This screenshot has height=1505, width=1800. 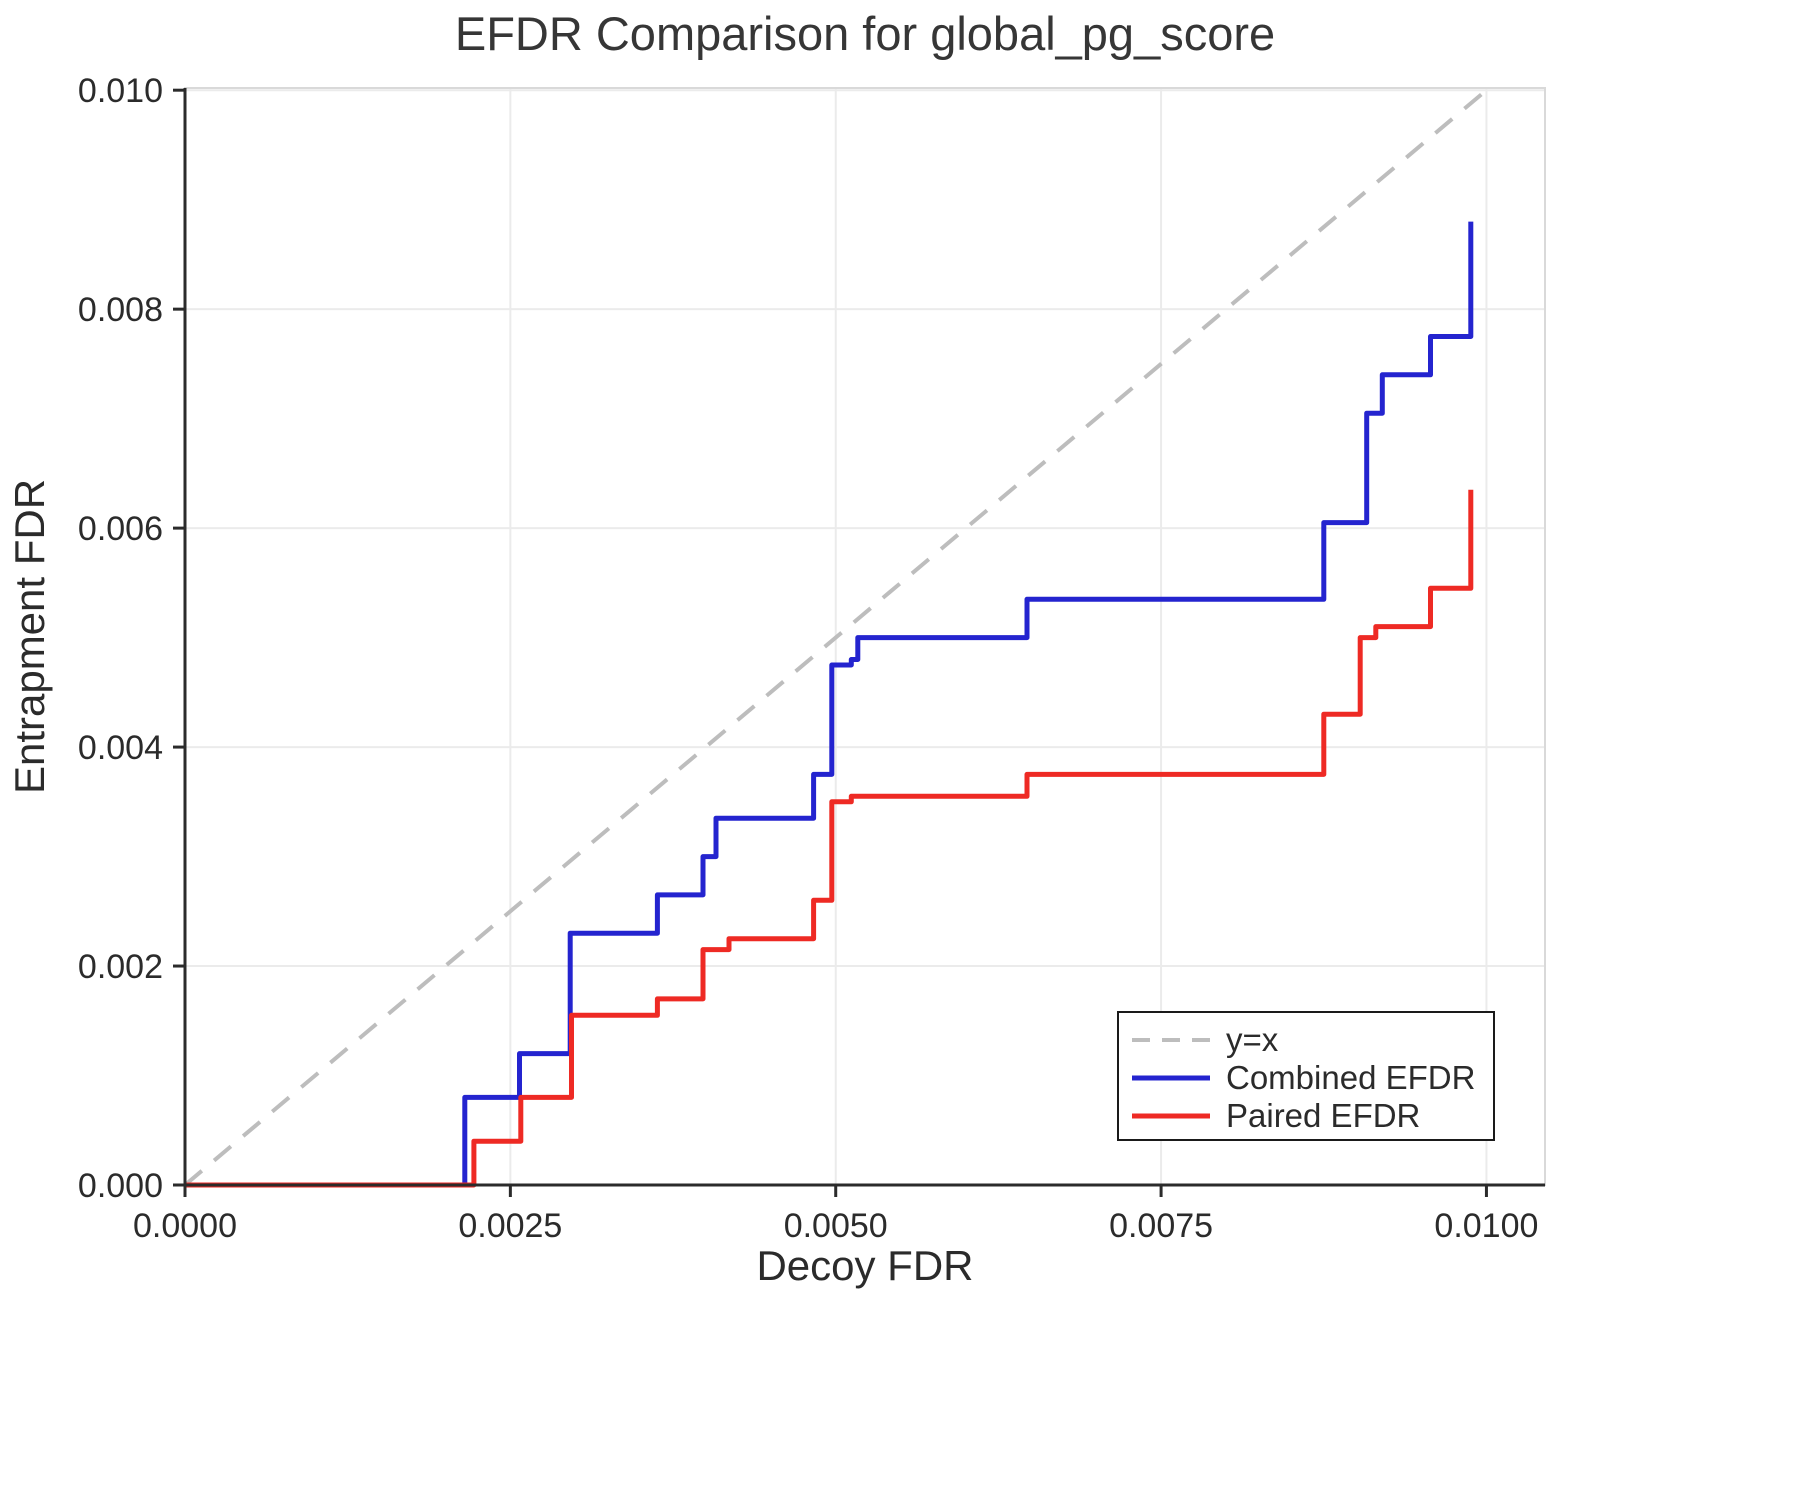 What do you see at coordinates (120, 748) in the screenshot?
I see `y-tick-label: 0.004` at bounding box center [120, 748].